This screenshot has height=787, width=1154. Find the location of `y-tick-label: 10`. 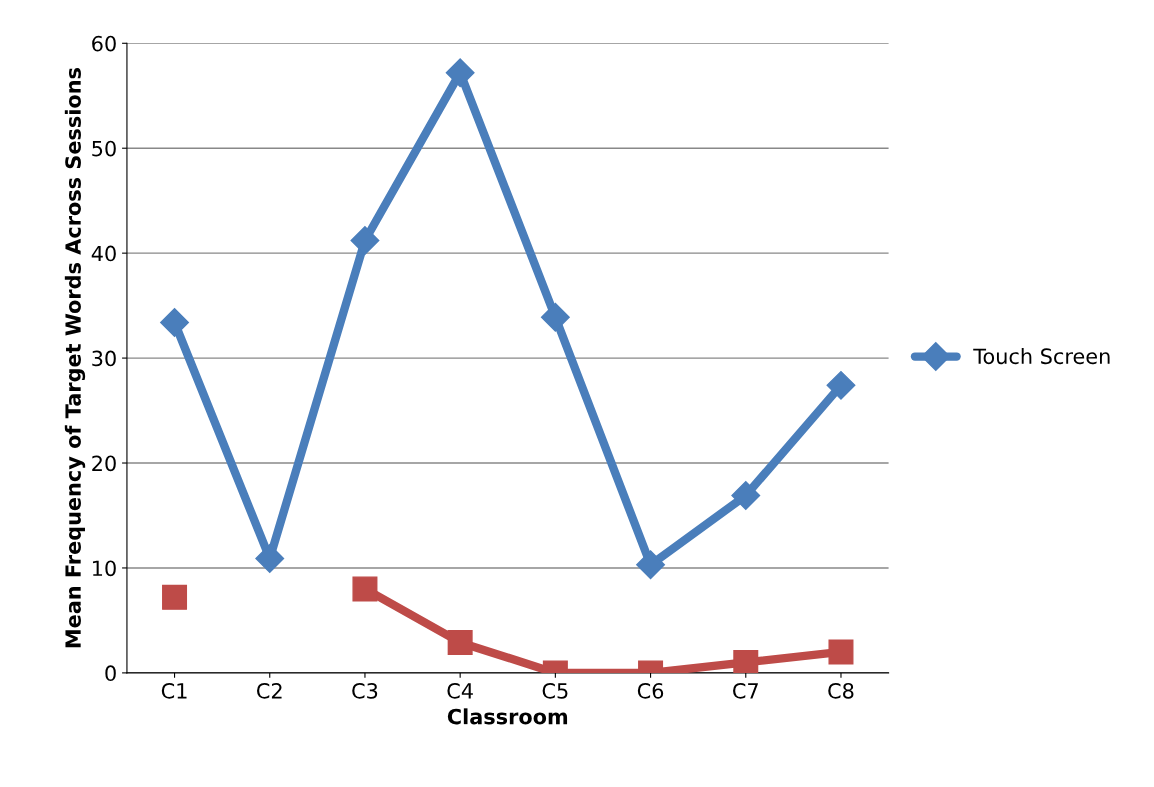

y-tick-label: 10 is located at coordinates (104, 568).